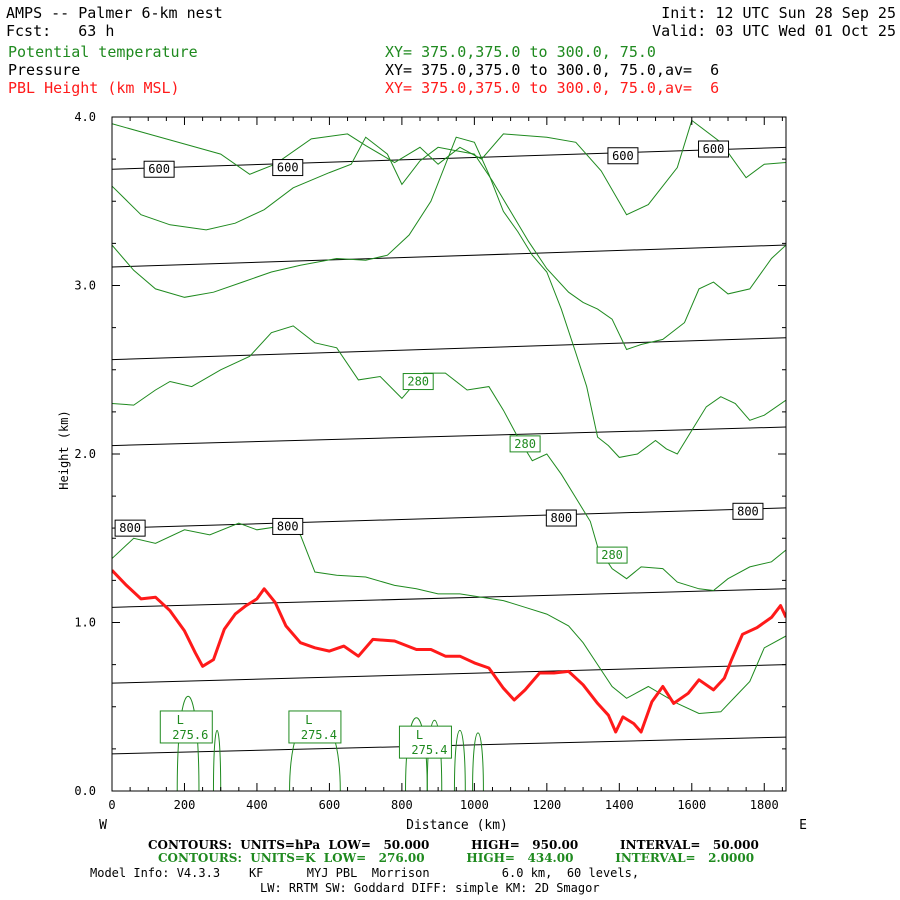  I want to click on theta-contour, so click(449, 167).